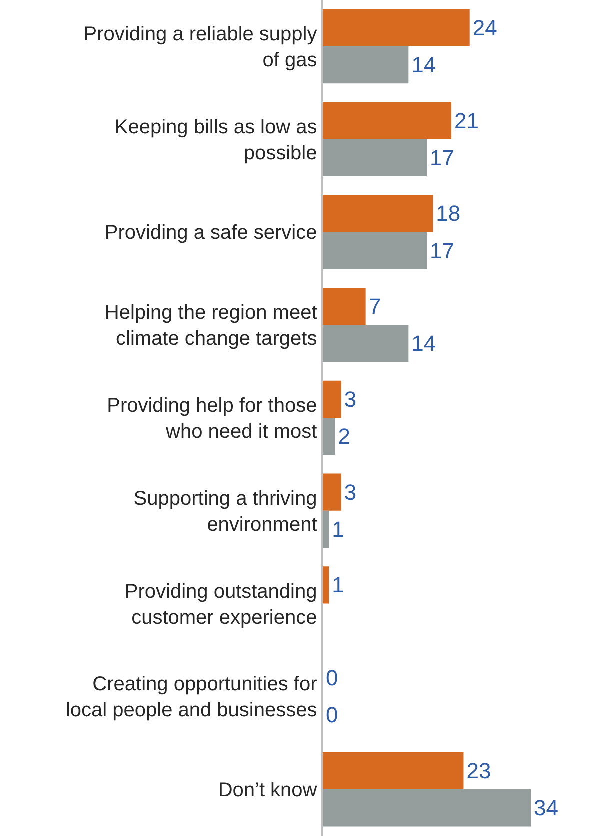 The height and width of the screenshot is (836, 590). Describe the element at coordinates (479, 771) in the screenshot. I see `data-label: 23` at that location.